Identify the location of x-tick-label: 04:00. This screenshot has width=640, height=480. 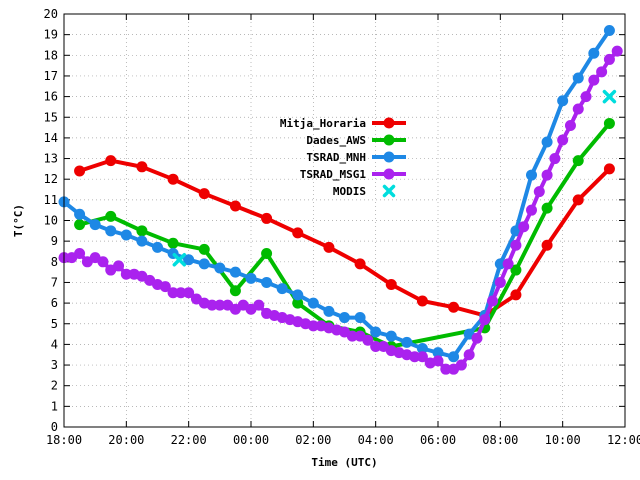
(376, 440).